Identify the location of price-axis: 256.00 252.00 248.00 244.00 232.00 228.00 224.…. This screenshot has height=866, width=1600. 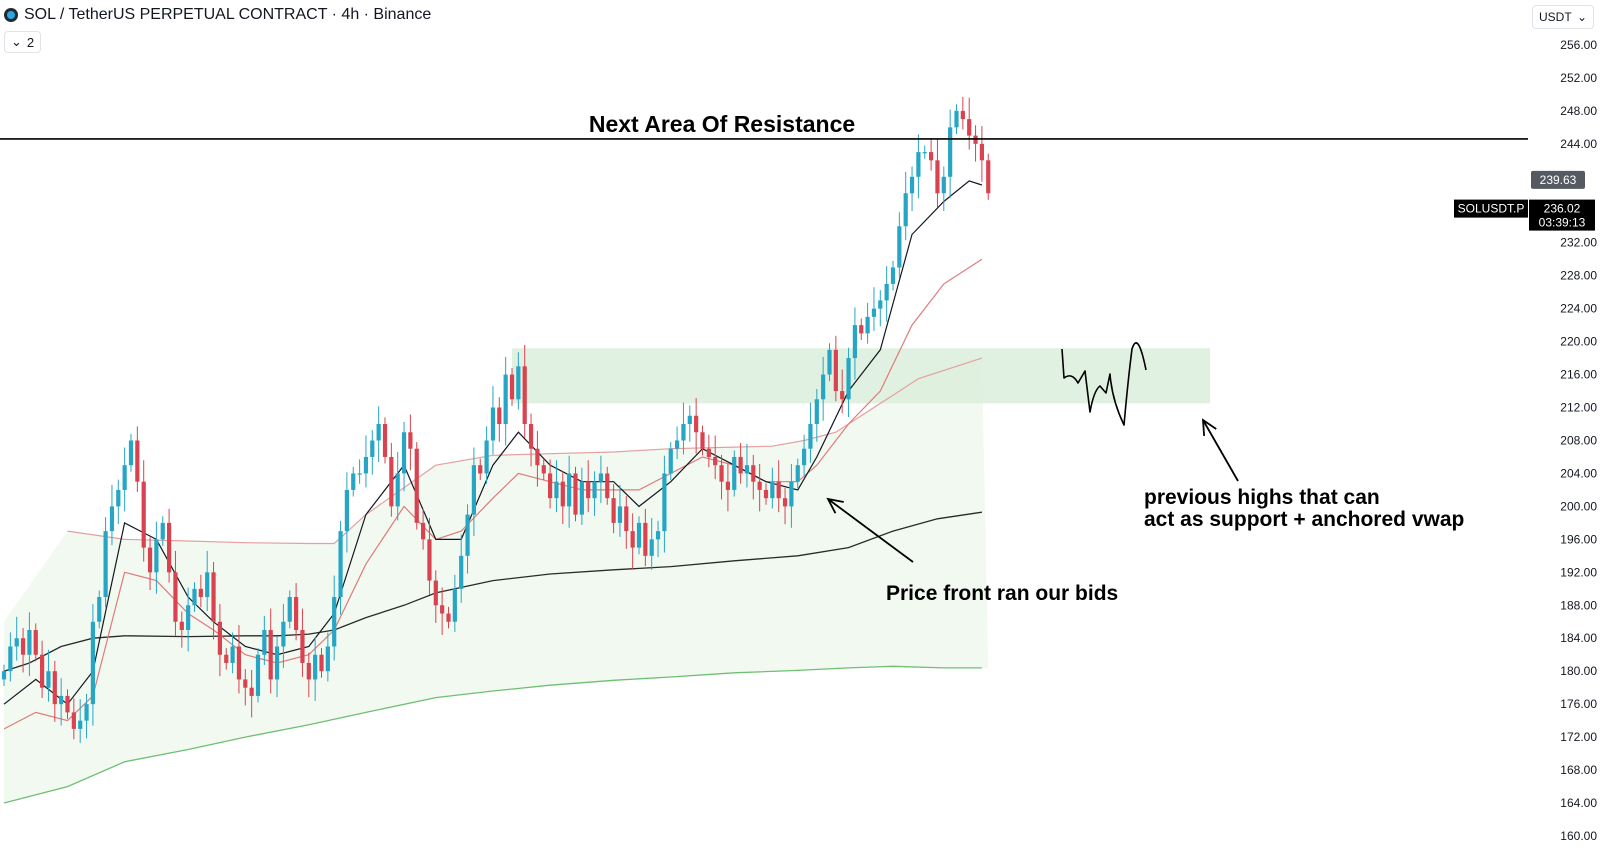
(1564, 433).